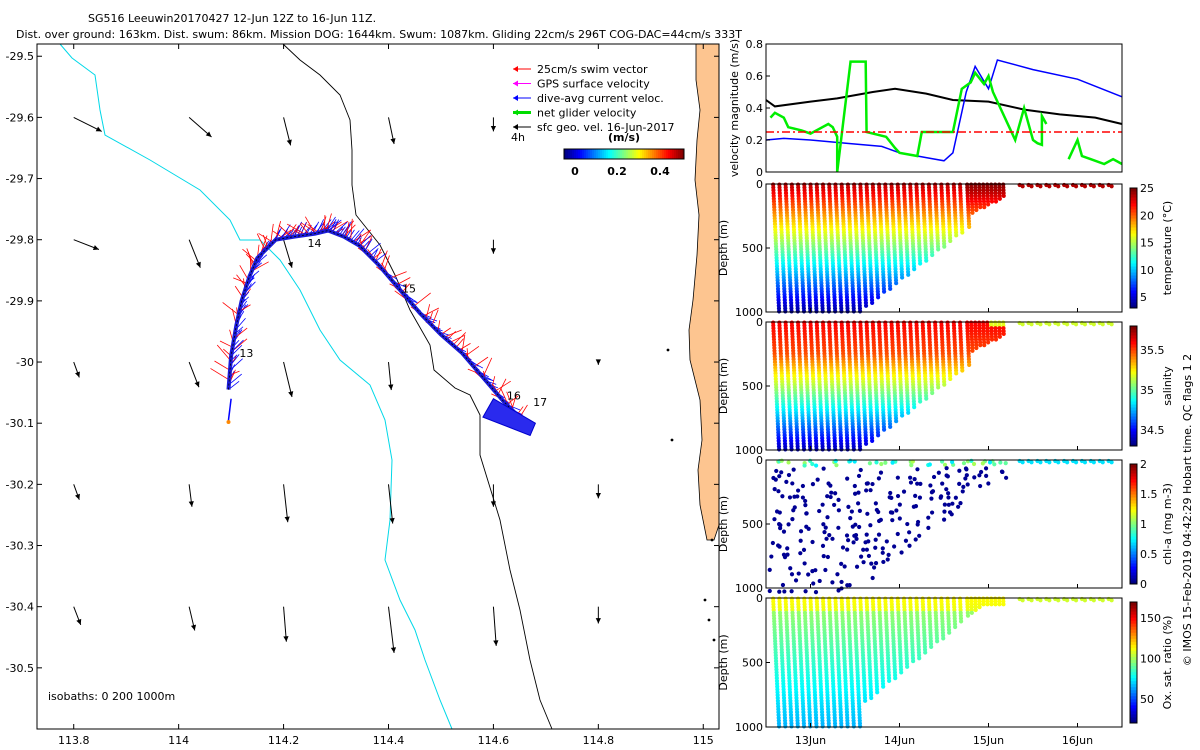 The width and height of the screenshot is (1200, 750). What do you see at coordinates (749, 727) in the screenshot?
I see `depth-tick-label: 1000` at bounding box center [749, 727].